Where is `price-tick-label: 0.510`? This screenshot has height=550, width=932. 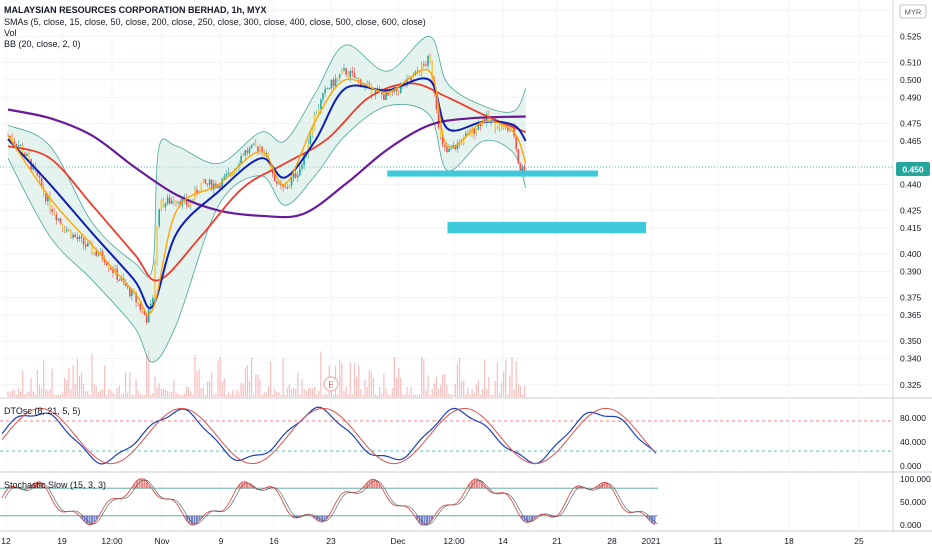
price-tick-label: 0.510 is located at coordinates (911, 62).